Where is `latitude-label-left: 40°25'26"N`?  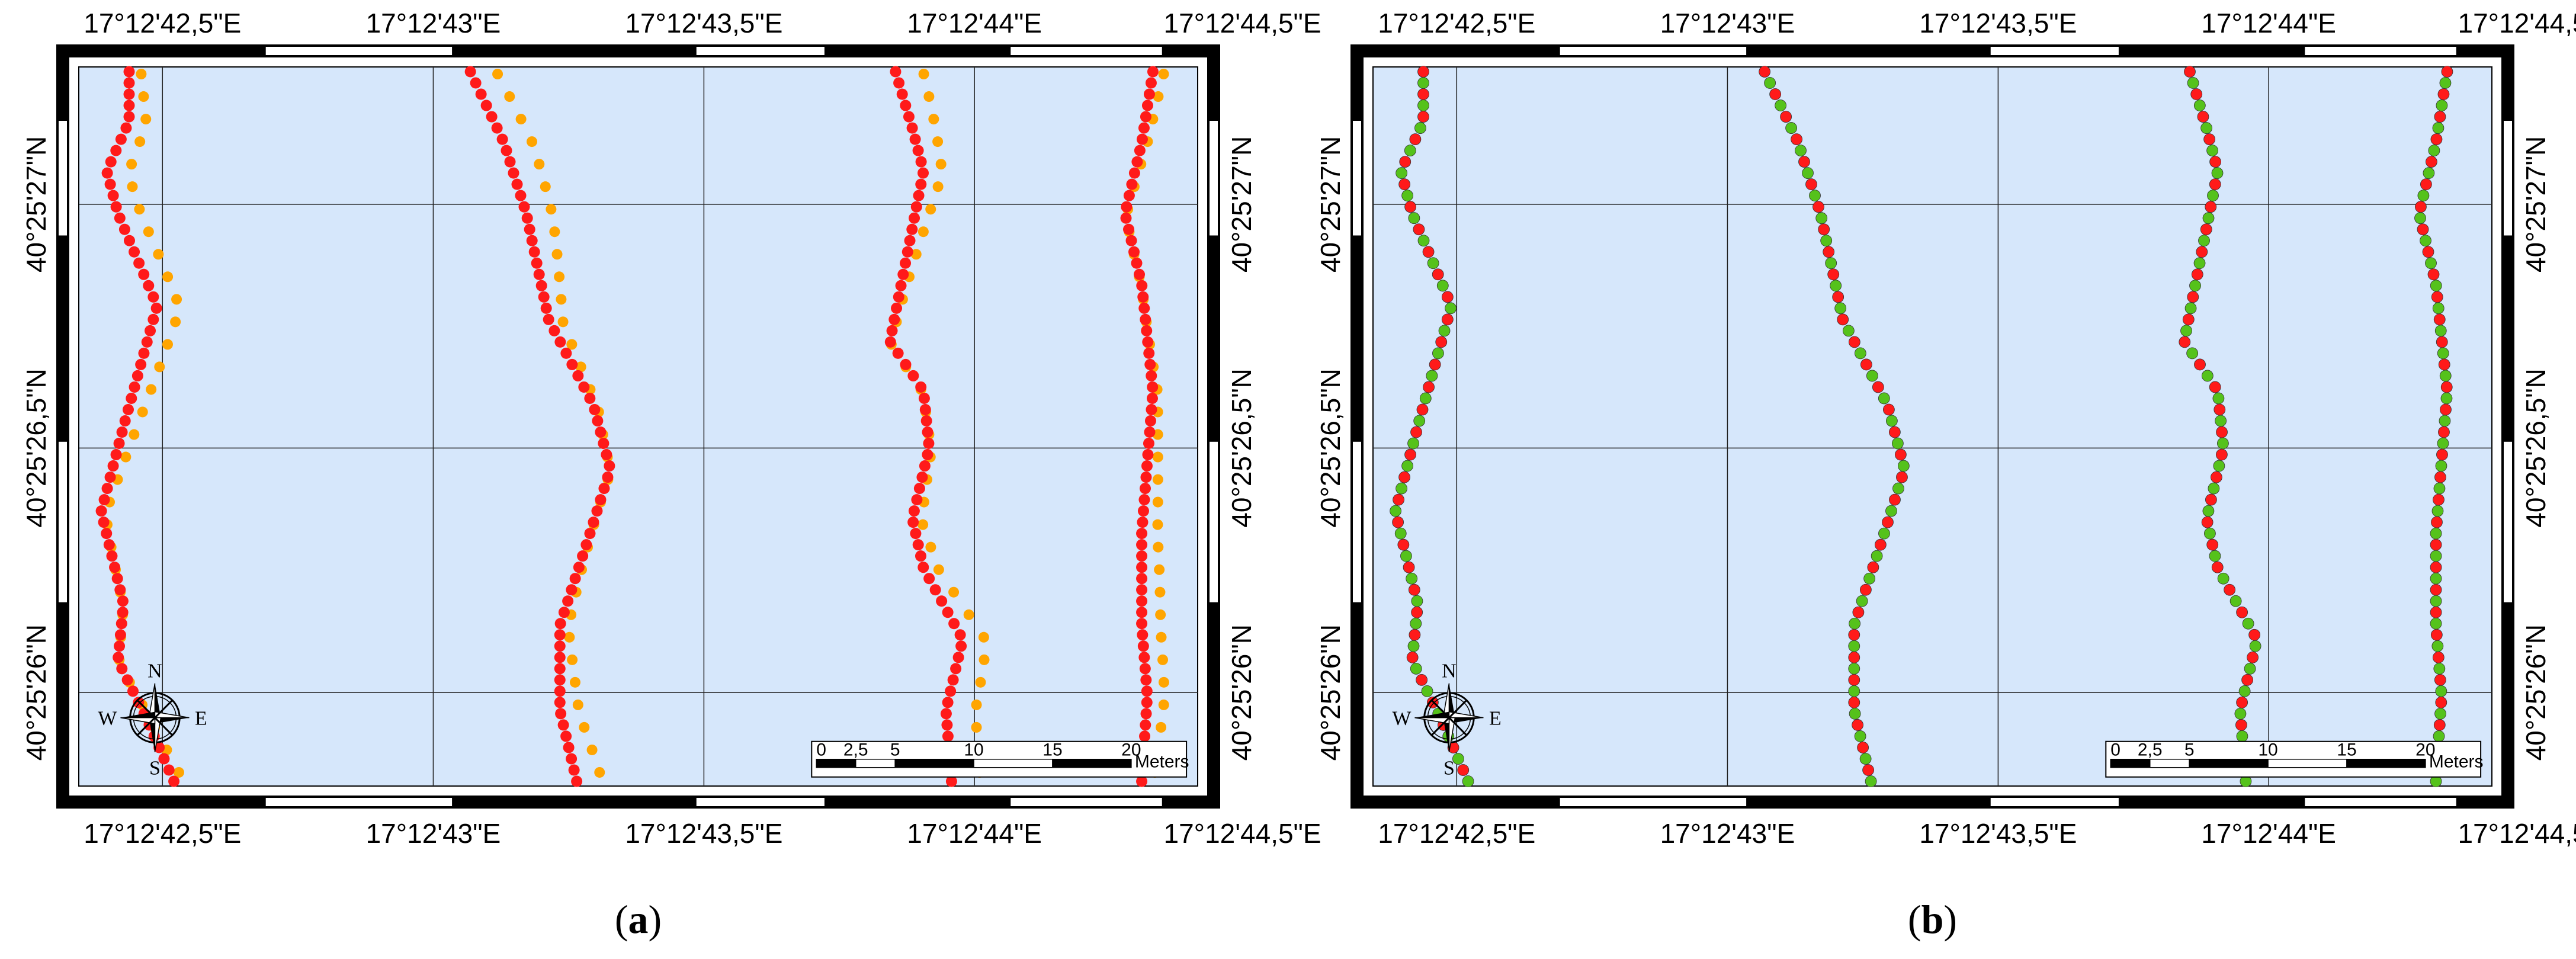 latitude-label-left: 40°25'26"N is located at coordinates (1330, 693).